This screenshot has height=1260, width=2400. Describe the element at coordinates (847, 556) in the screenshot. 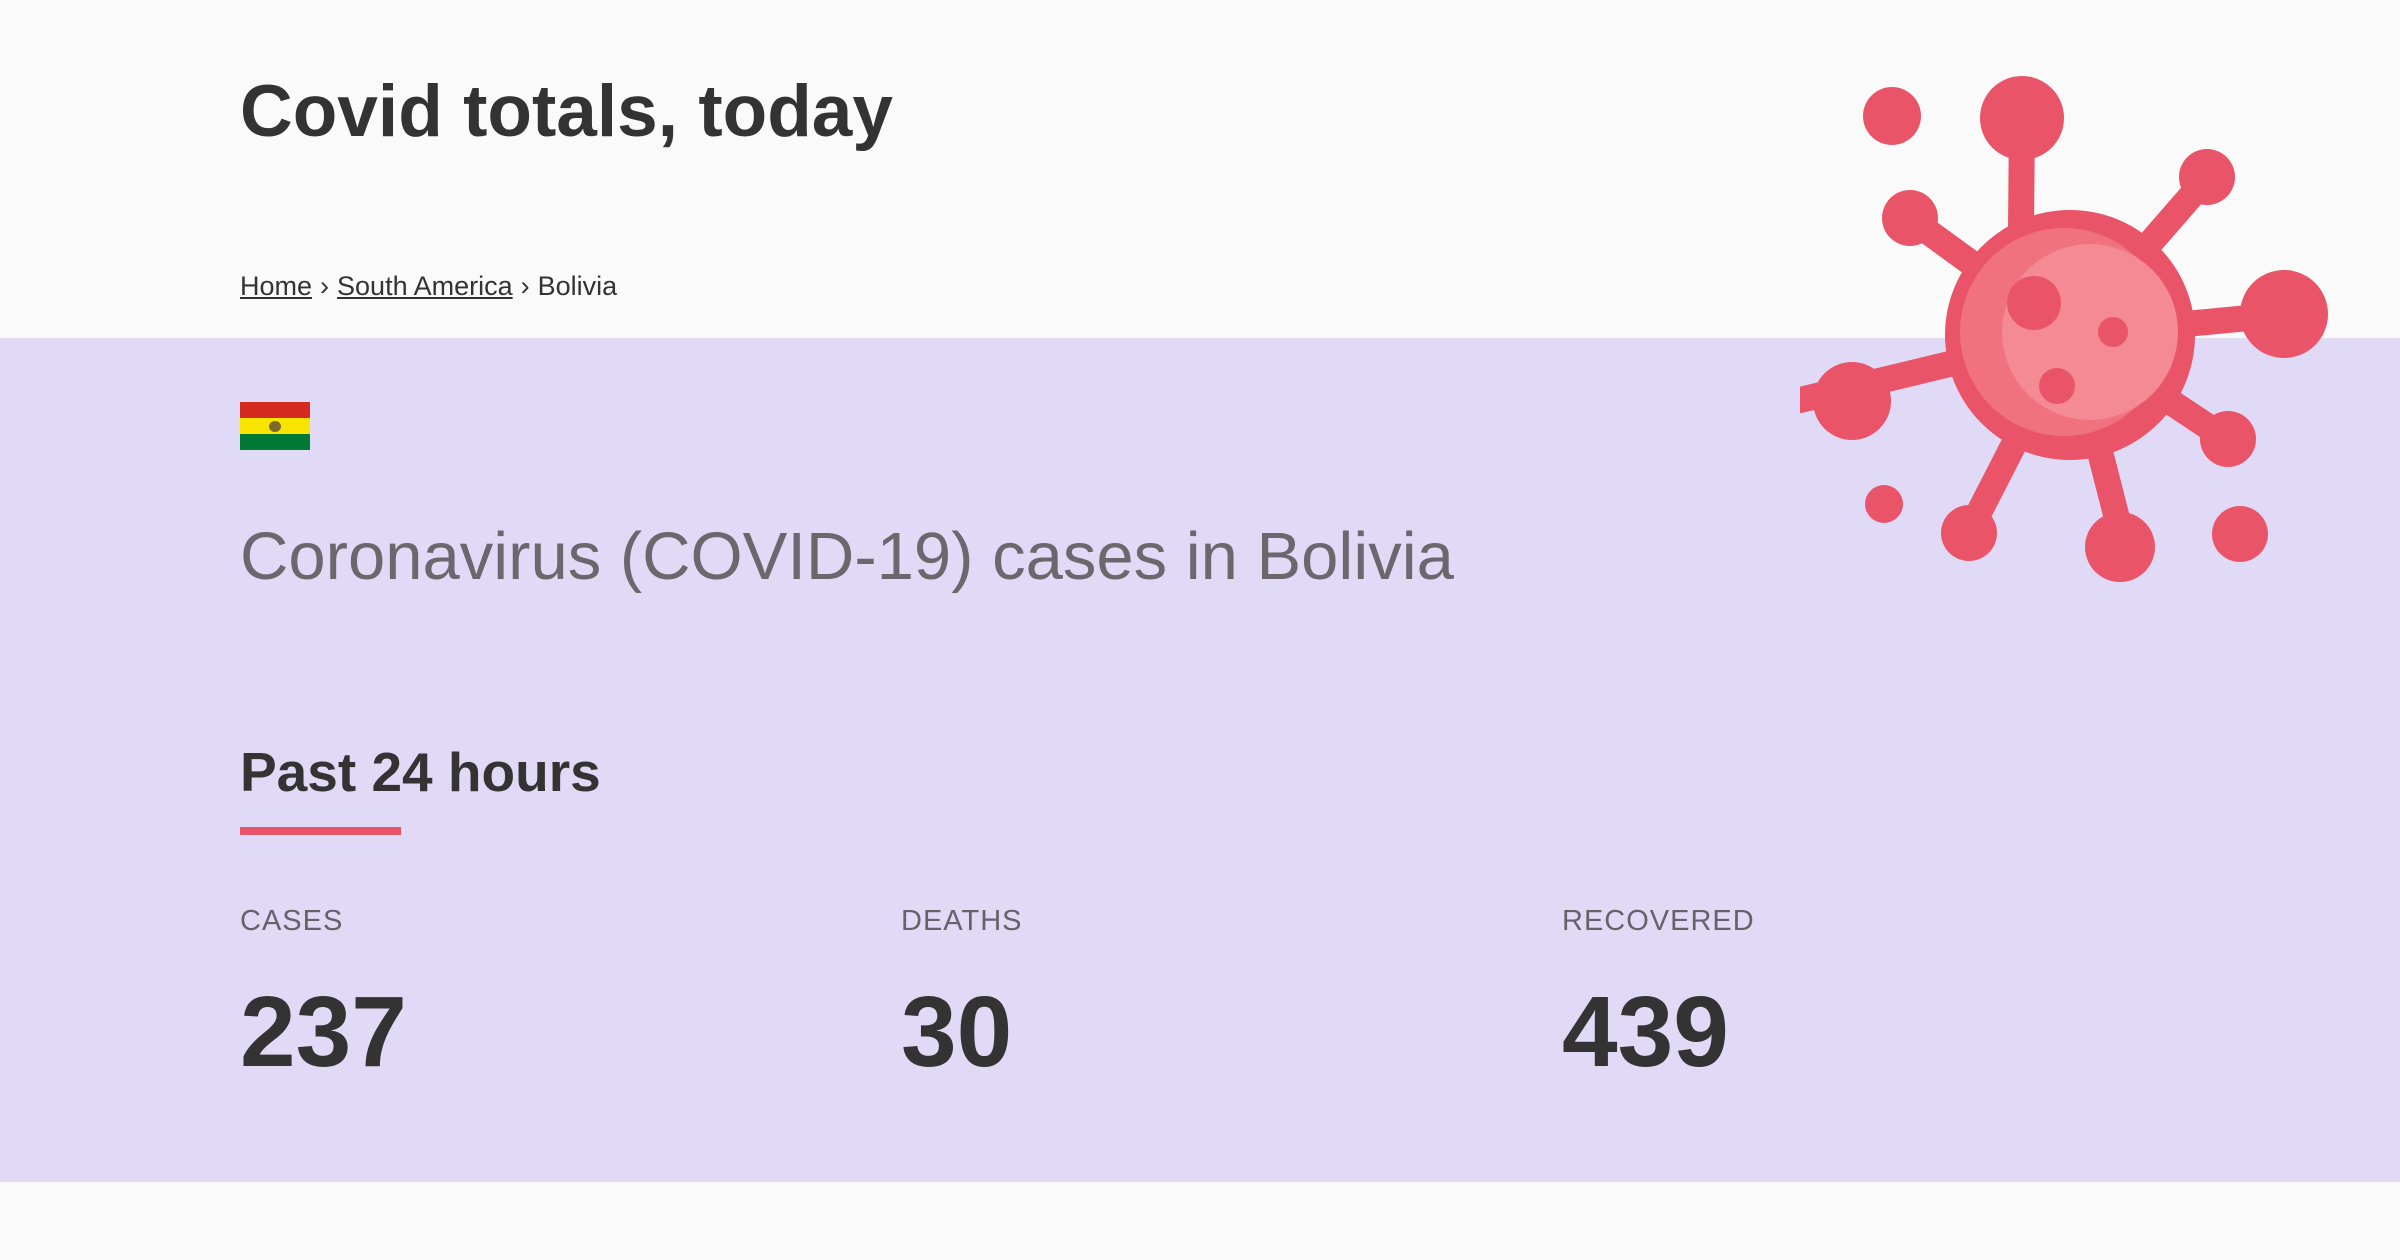

I see `page-heading: Coronavirus (COVID-19) cases in Bolivia` at that location.